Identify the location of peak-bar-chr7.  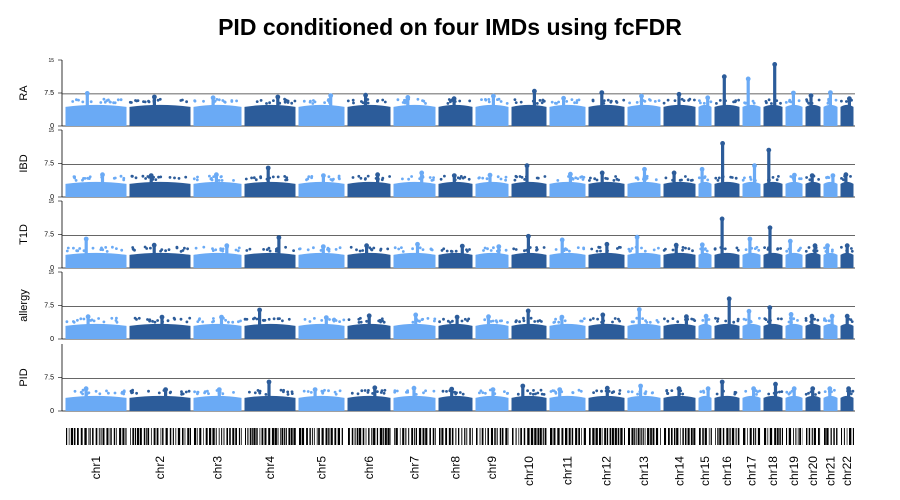
(414, 399).